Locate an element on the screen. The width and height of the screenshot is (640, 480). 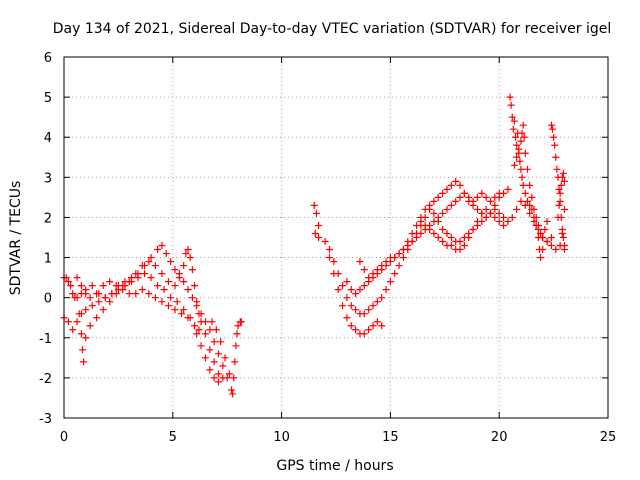
y-axis-label: SDTVAR / TECUs is located at coordinates (16, 238).